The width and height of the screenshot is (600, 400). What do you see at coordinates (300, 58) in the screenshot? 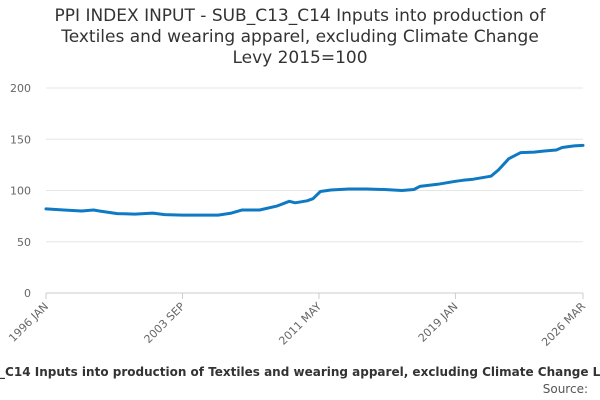
I see `chart-title-line-3: Levy 2015=100` at bounding box center [300, 58].